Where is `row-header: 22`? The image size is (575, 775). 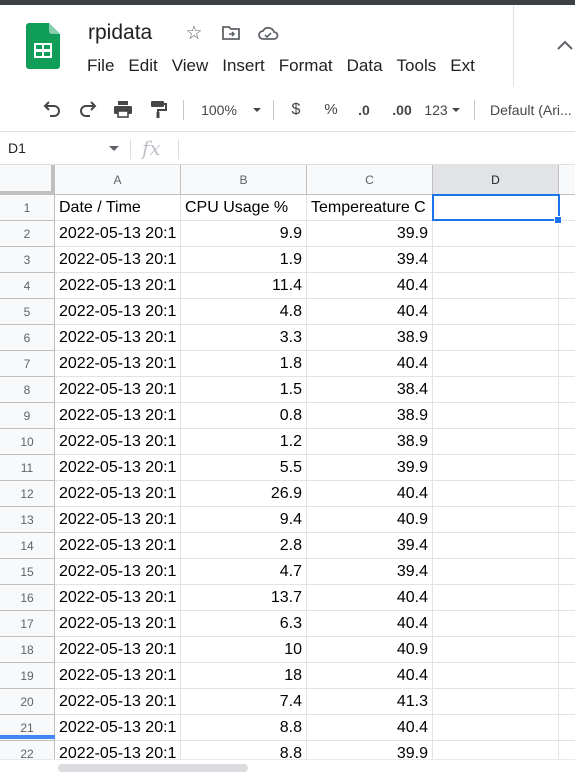 row-header: 22 is located at coordinates (27, 750).